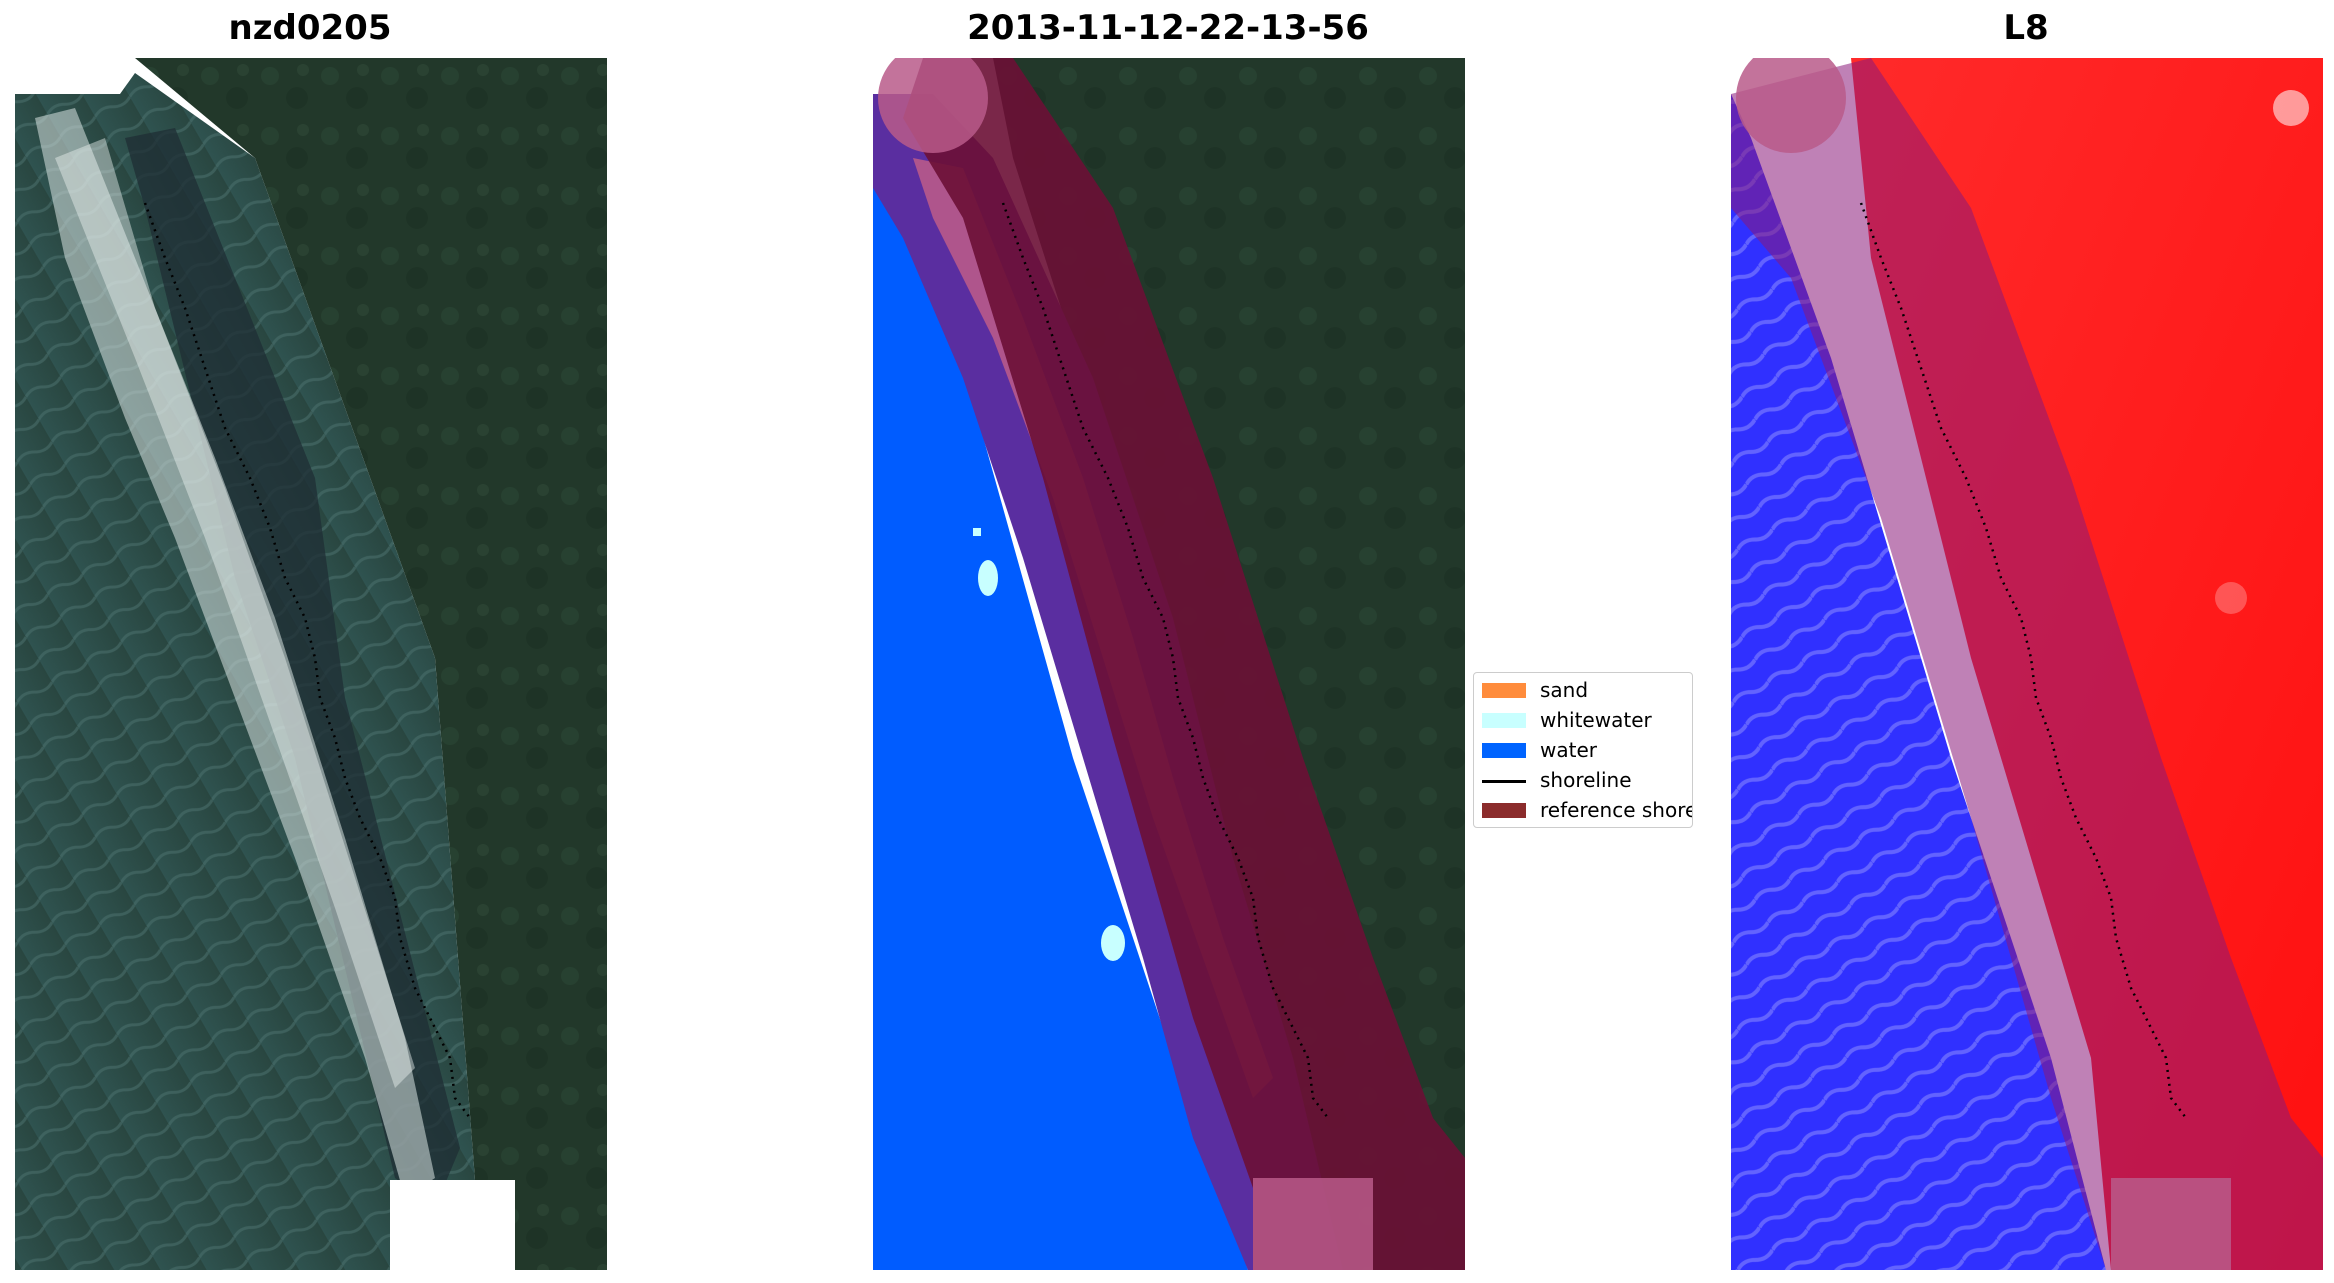 Image resolution: width=2334 pixels, height=1283 pixels. I want to click on panel-title-mndwi: L8, so click(2026, 28).